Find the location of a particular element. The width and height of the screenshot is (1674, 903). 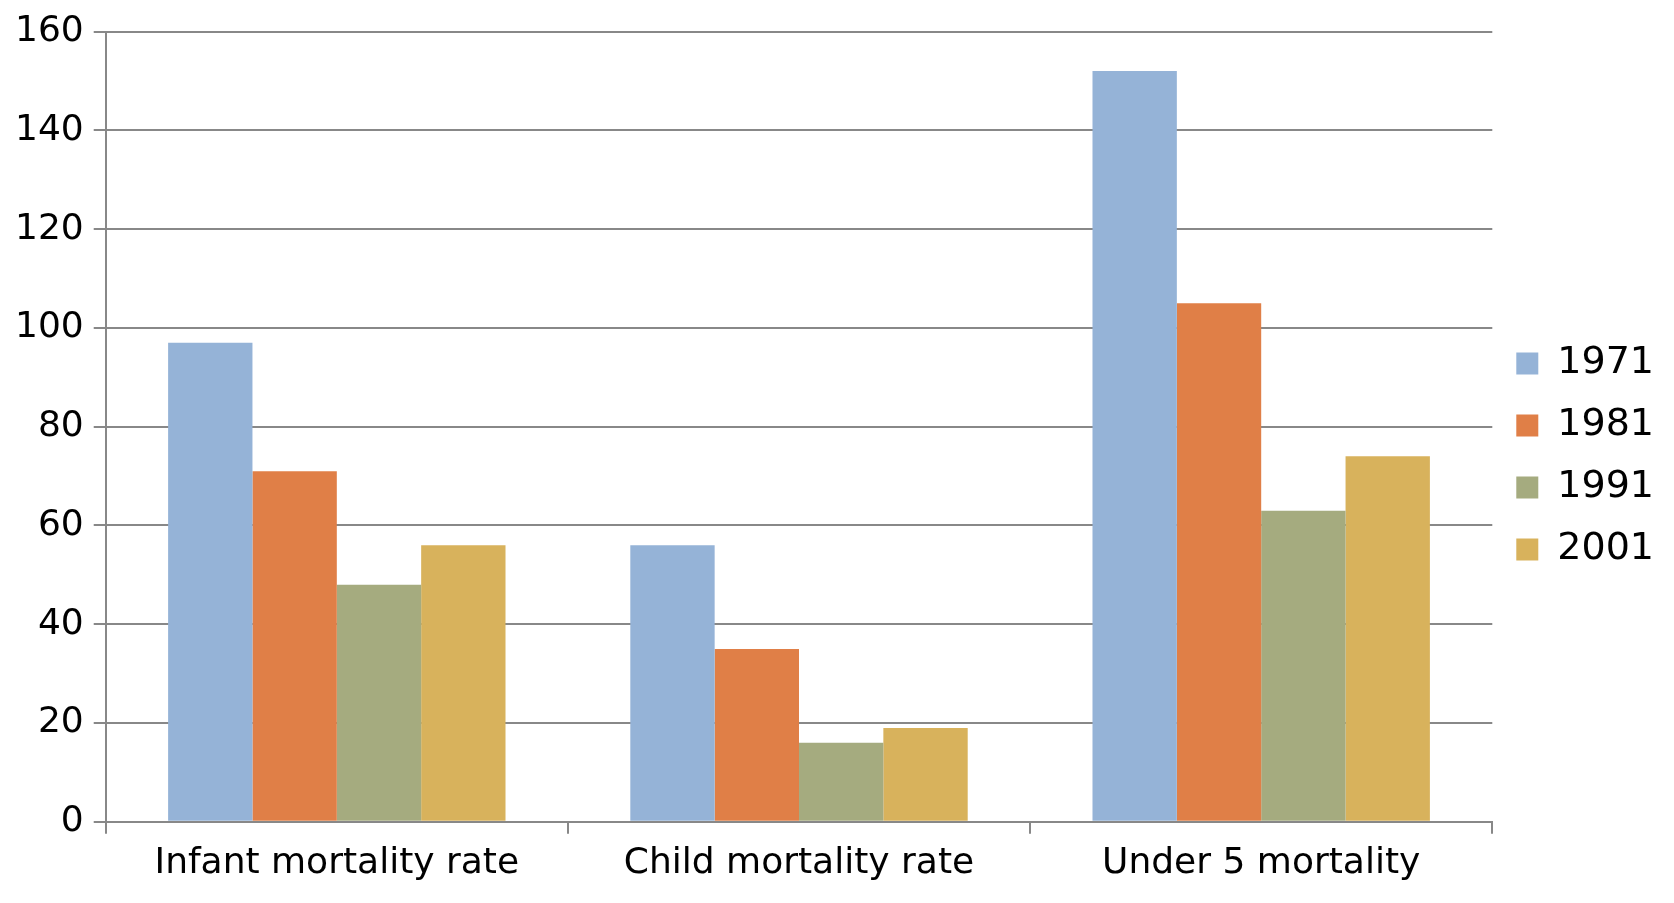

y-tick-label: 60 is located at coordinates (60, 522).